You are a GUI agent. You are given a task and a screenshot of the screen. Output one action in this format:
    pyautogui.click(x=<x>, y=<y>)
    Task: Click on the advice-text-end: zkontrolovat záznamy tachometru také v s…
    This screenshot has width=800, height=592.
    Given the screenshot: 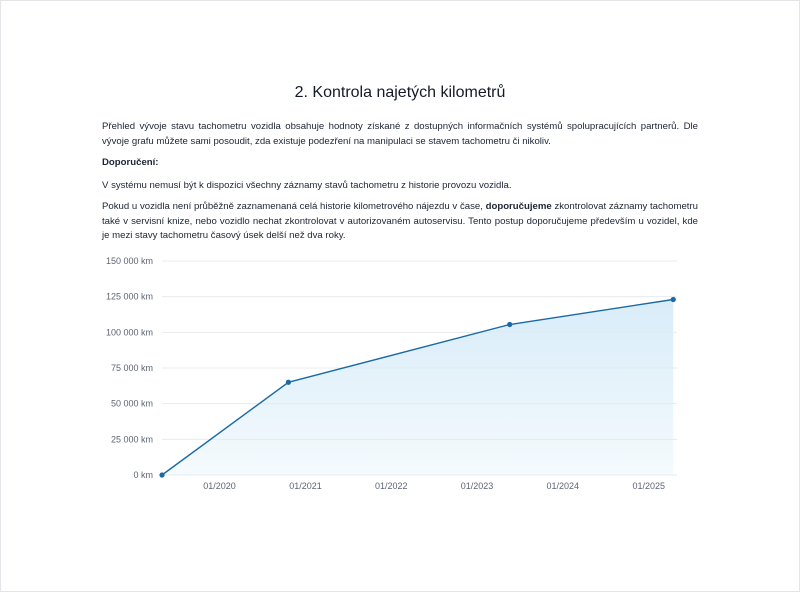 What is the action you would take?
    pyautogui.click(x=400, y=221)
    